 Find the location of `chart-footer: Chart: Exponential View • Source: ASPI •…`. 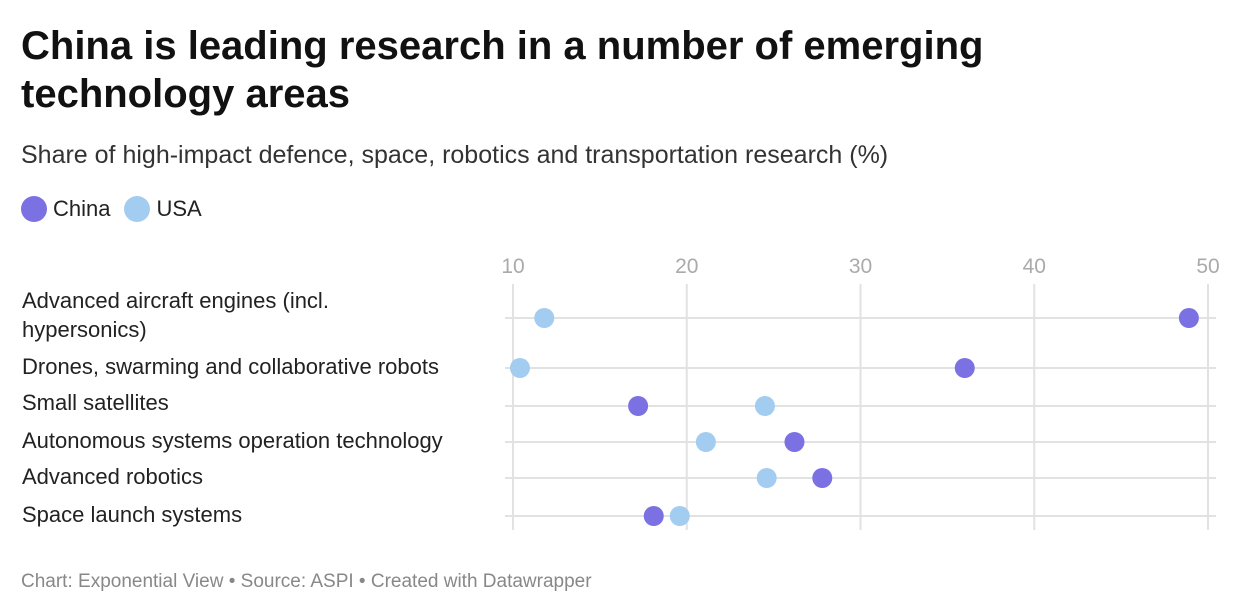

chart-footer: Chart: Exponential View • Source: ASPI •… is located at coordinates (306, 581).